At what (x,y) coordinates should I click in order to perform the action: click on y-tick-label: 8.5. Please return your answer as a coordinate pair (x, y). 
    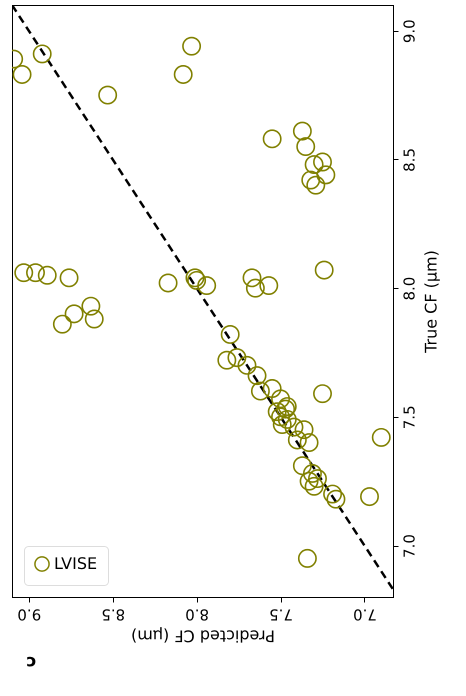
    Looking at the image, I should click on (409, 160).